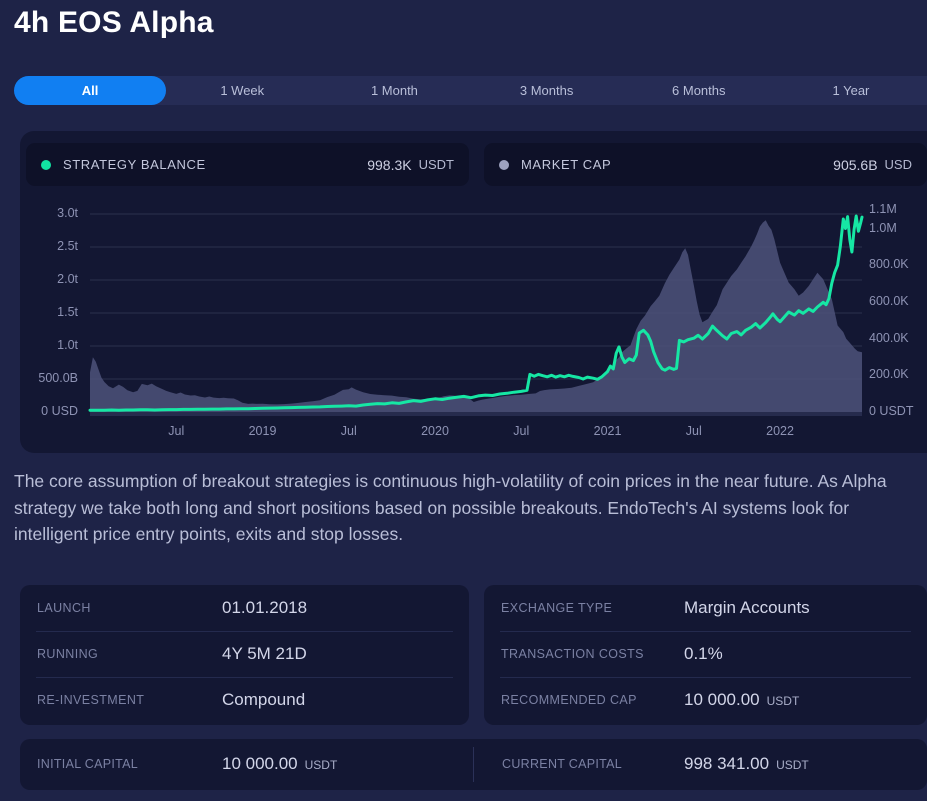  Describe the element at coordinates (134, 164) in the screenshot. I see `strategy-legend-label: STRATEGY BALANCE` at that location.